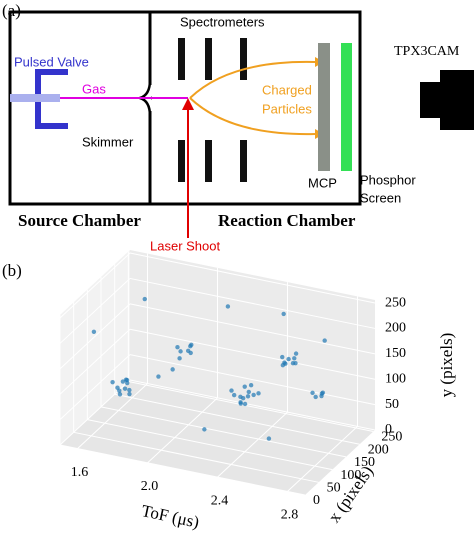  What do you see at coordinates (316, 500) in the screenshot?
I see `y-tick-label: 0` at bounding box center [316, 500].